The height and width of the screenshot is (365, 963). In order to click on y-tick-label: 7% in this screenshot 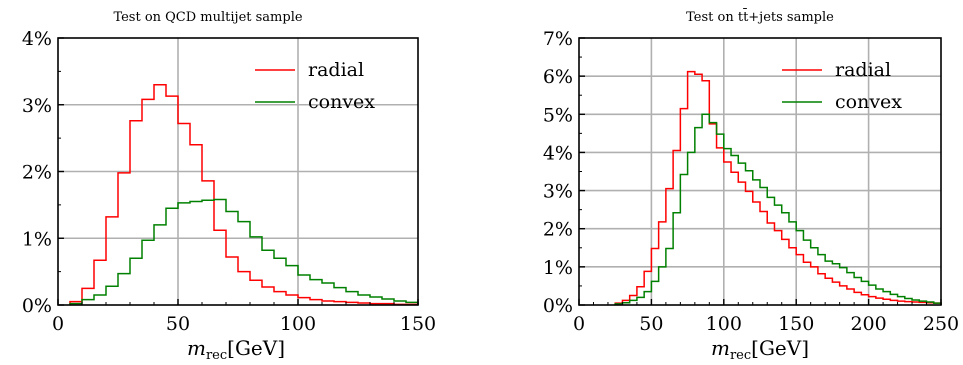, I will do `click(558, 39)`.